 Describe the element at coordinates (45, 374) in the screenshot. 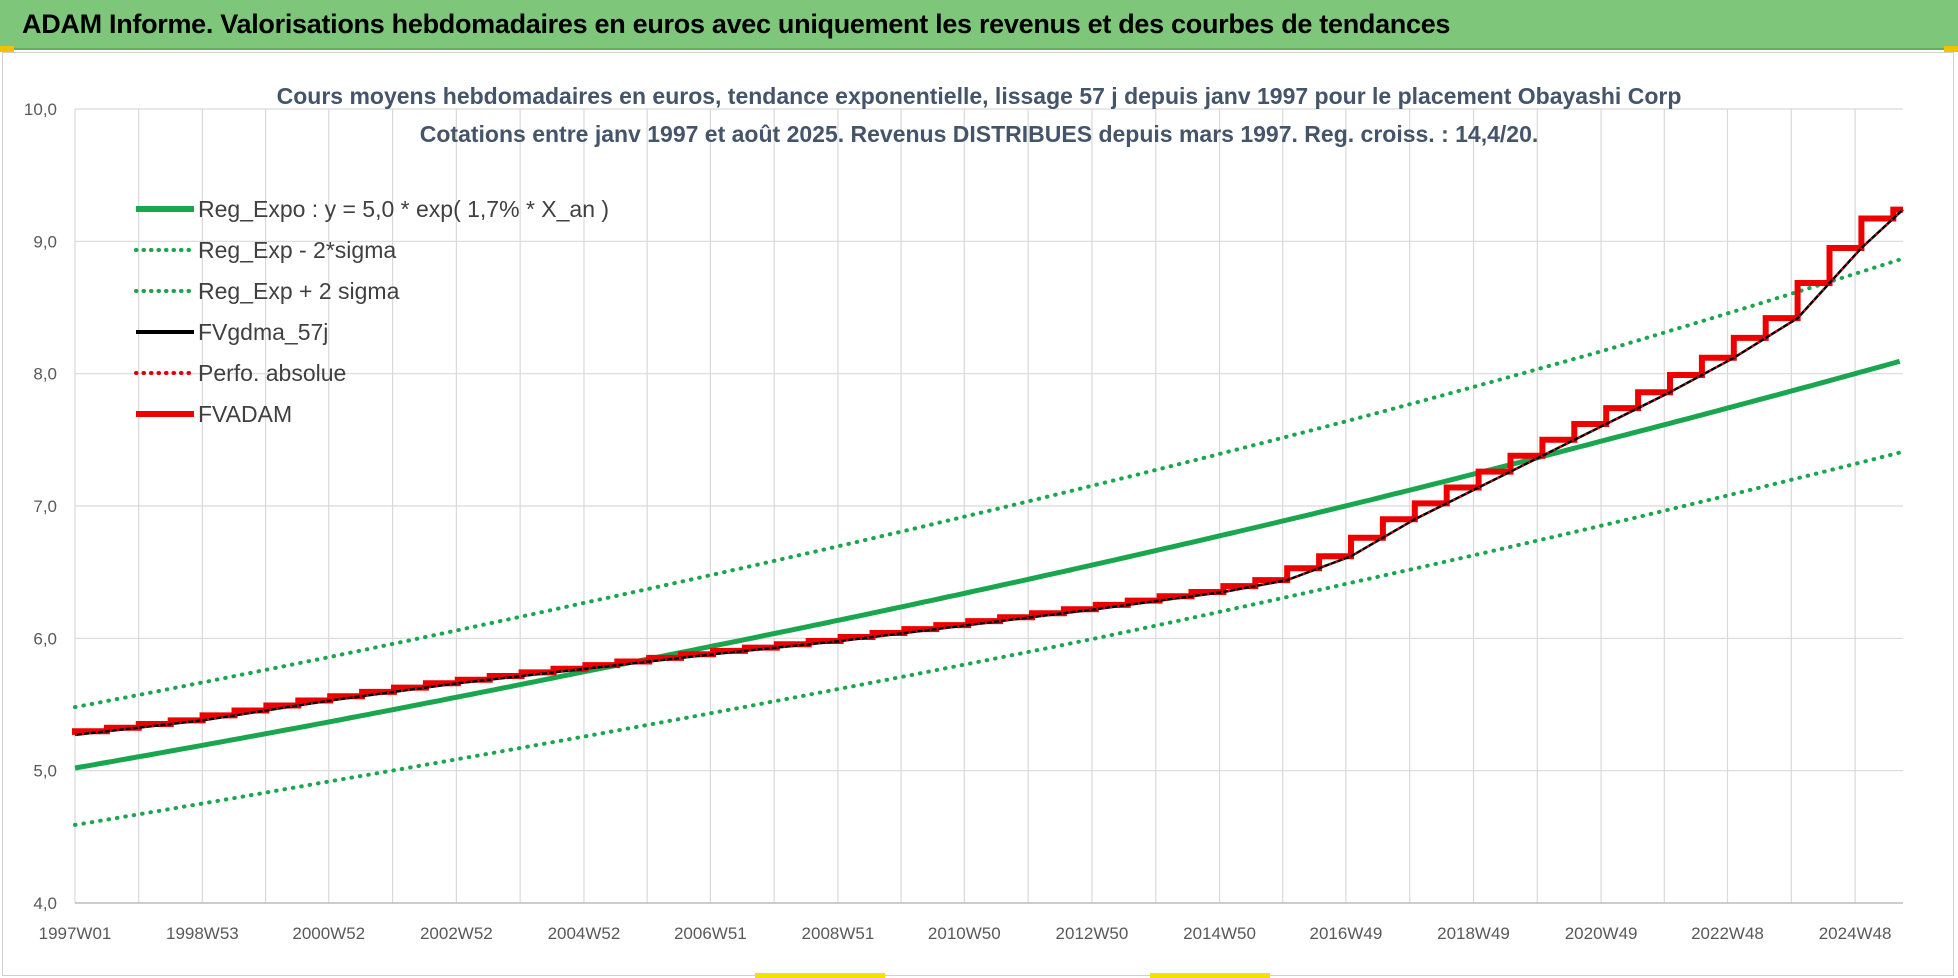

I see `y-tick-label: 8,0` at that location.